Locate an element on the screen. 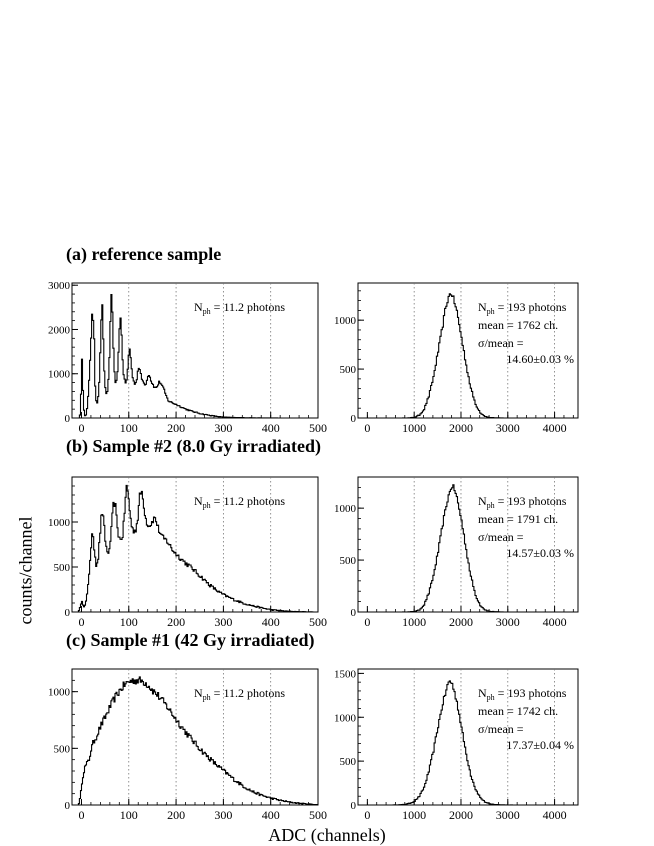 Image resolution: width=654 pixels, height=846 pixels. annotation-text: mean = 1762 ch. is located at coordinates (518, 325).